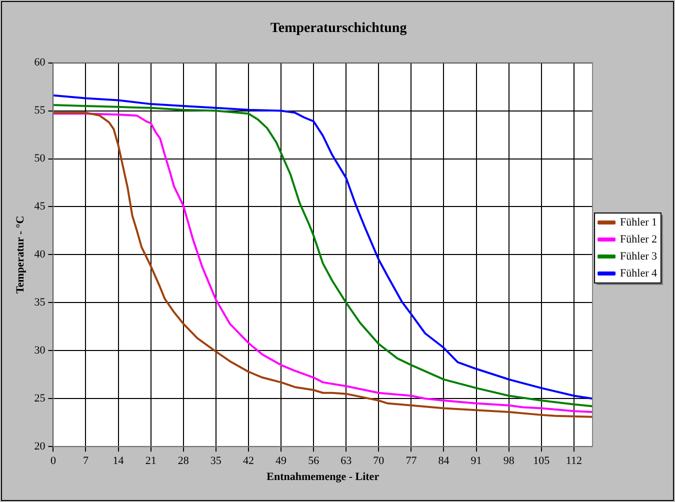  Describe the element at coordinates (541, 461) in the screenshot. I see `x-tick-label: 105` at that location.